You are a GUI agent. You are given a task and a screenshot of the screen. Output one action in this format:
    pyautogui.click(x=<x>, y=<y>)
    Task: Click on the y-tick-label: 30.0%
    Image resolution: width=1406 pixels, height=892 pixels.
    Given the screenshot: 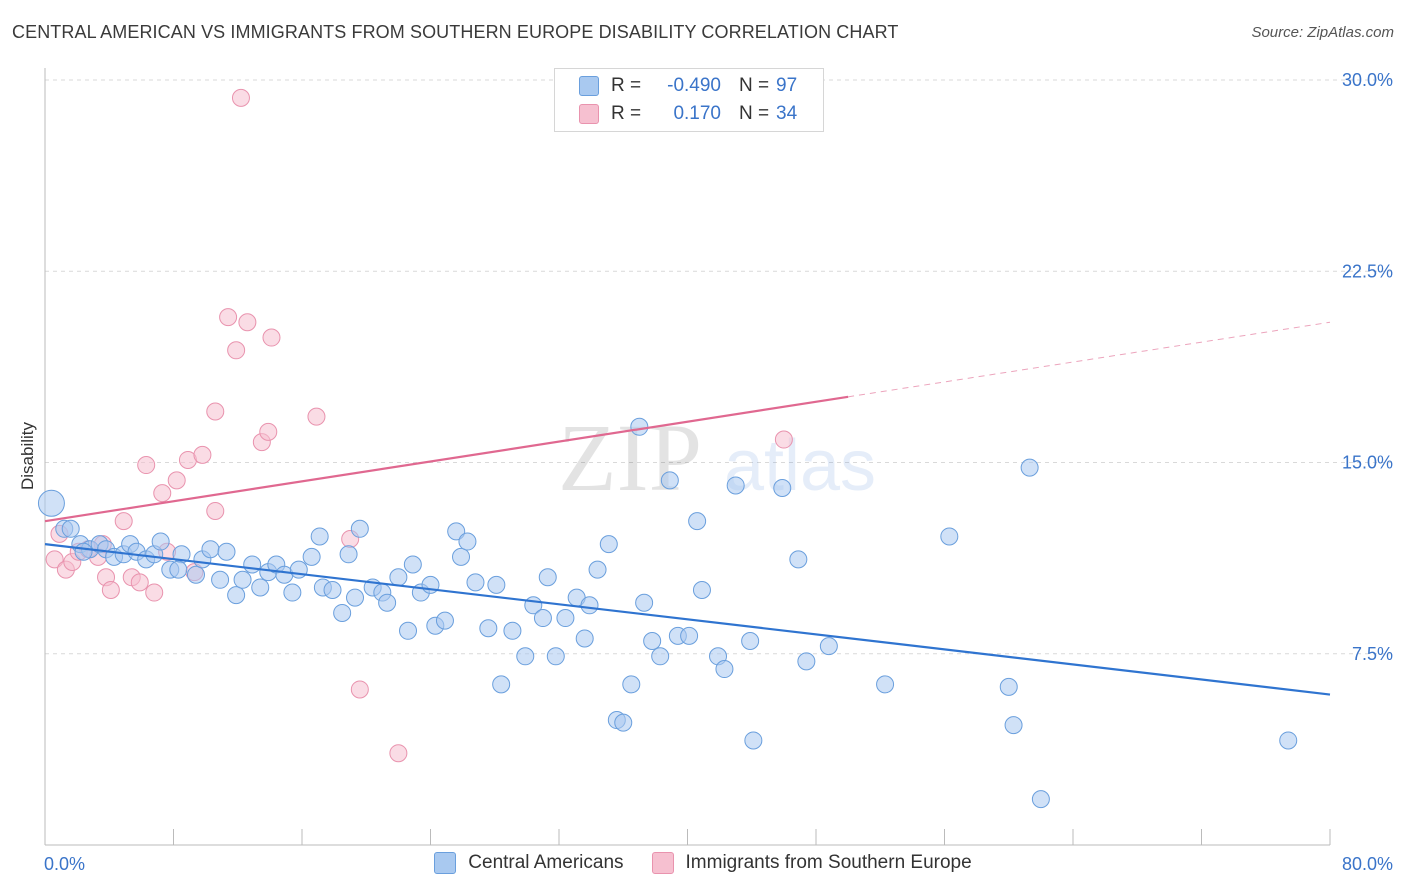 What is the action you would take?
    pyautogui.click(x=1367, y=80)
    